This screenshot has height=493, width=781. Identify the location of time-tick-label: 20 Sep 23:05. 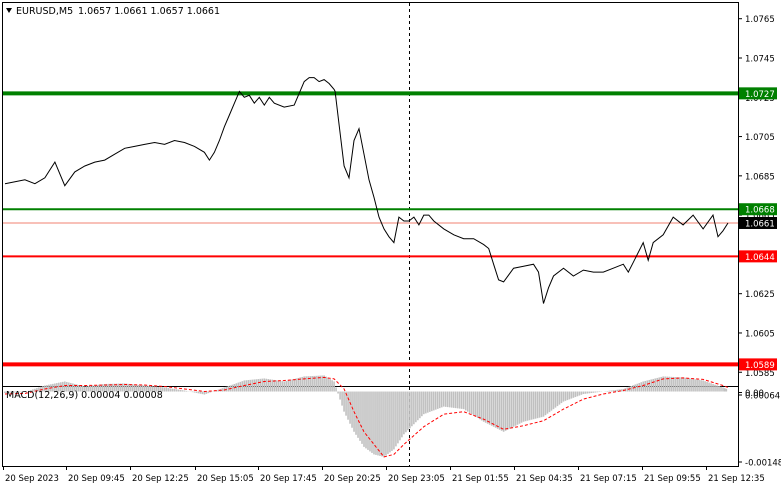
(416, 479).